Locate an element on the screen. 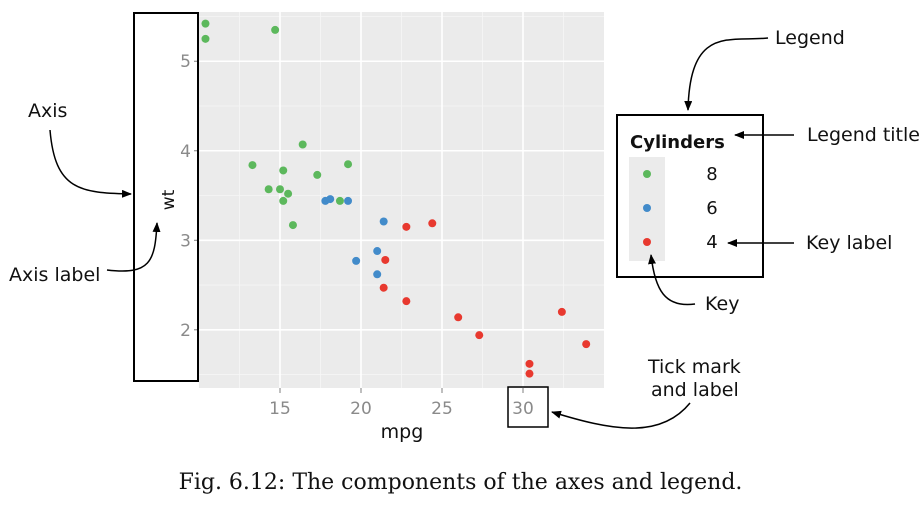  annotation-legend: Legend is located at coordinates (810, 38).